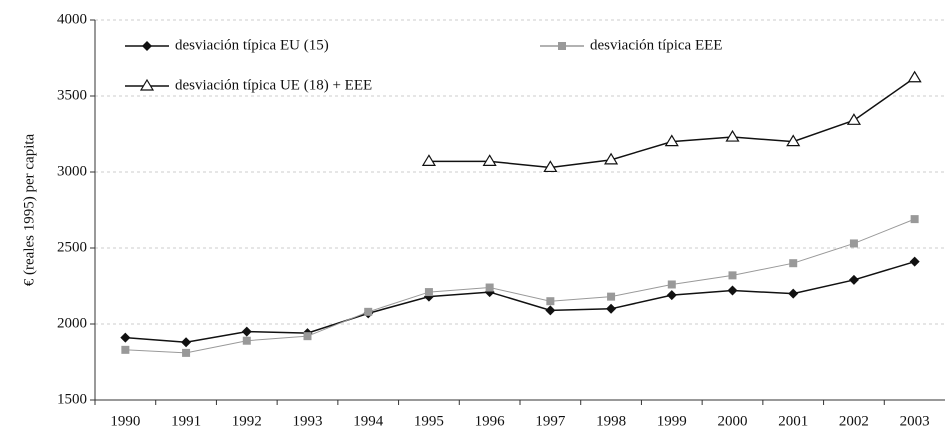 Image resolution: width=947 pixels, height=436 pixels. What do you see at coordinates (247, 421) in the screenshot?
I see `x-tick-label: 1992` at bounding box center [247, 421].